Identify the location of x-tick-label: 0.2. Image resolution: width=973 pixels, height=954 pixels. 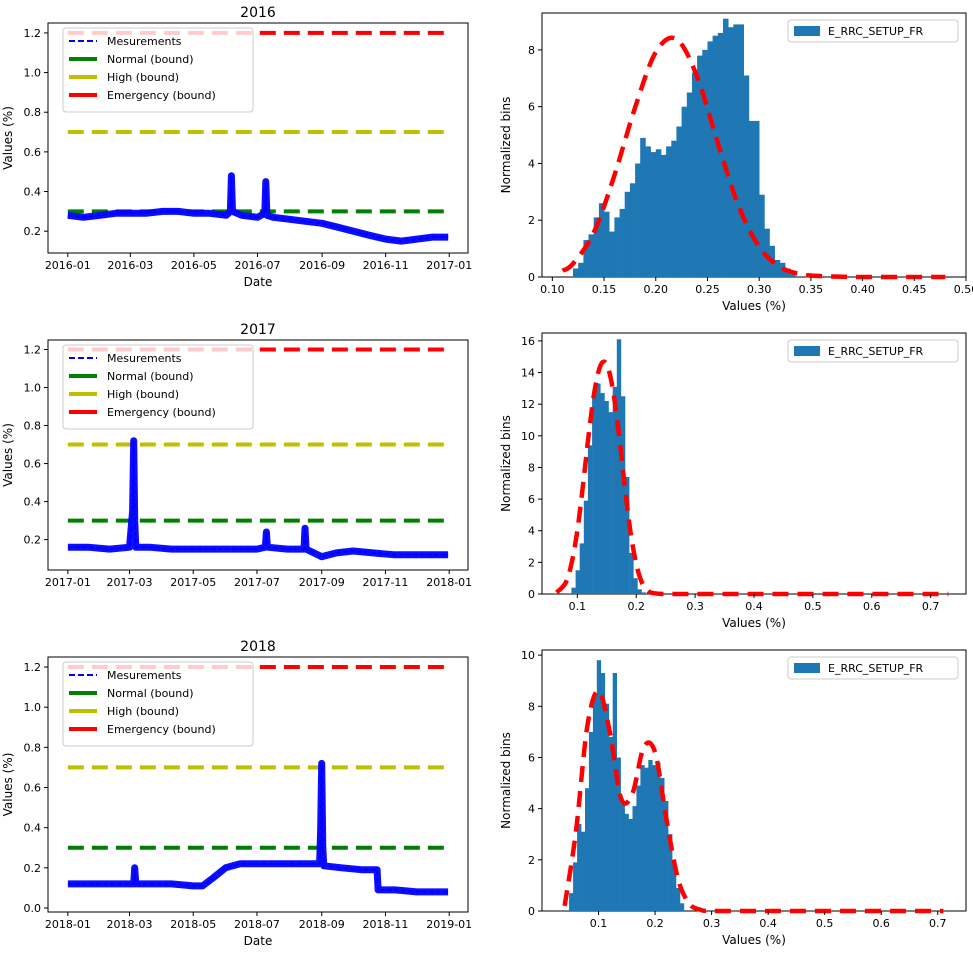
(655, 923).